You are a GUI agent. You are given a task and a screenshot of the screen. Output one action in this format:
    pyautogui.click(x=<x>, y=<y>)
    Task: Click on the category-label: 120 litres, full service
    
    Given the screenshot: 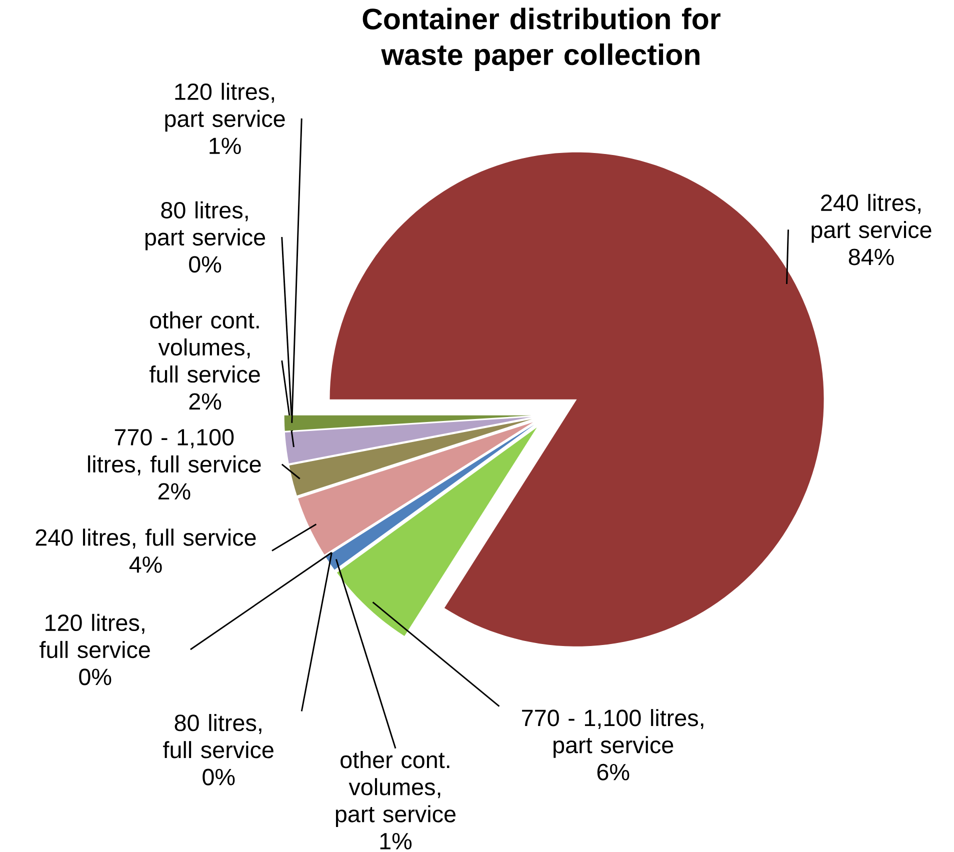 What is the action you would take?
    pyautogui.click(x=95, y=636)
    